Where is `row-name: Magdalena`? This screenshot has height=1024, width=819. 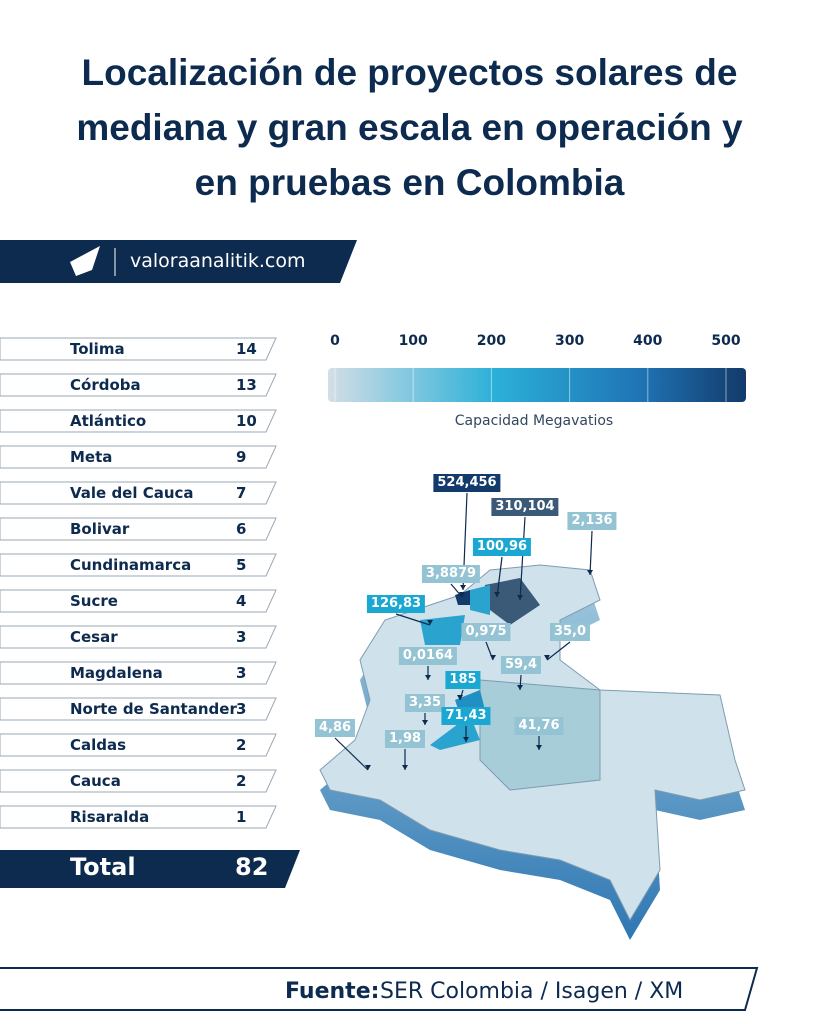 row-name: Magdalena is located at coordinates (116, 673).